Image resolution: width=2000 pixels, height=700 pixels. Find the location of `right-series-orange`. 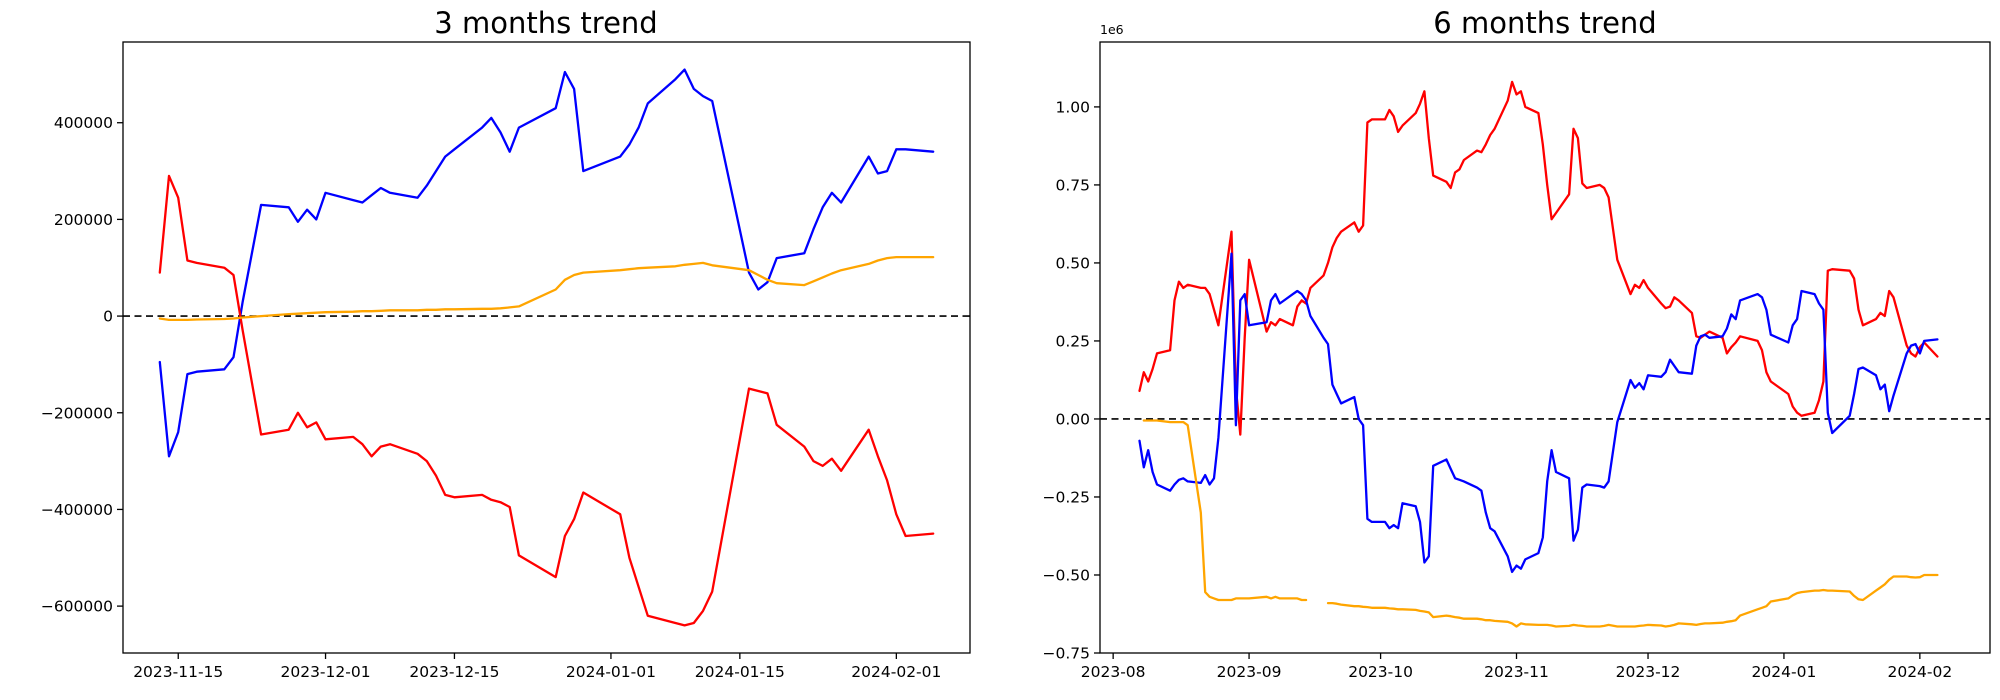

right-series-orange is located at coordinates (1540, 523).